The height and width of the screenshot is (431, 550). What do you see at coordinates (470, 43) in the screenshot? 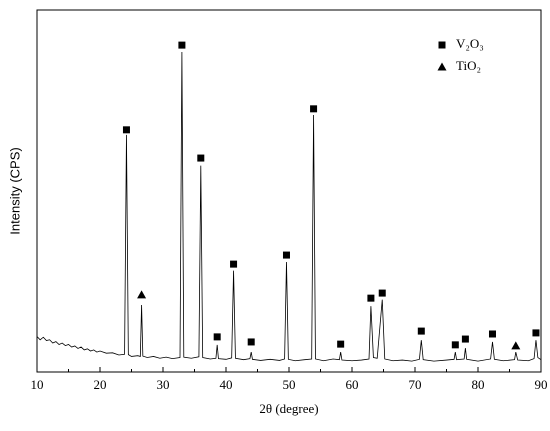
I see `legend-label: V₂O₃` at bounding box center [470, 43].